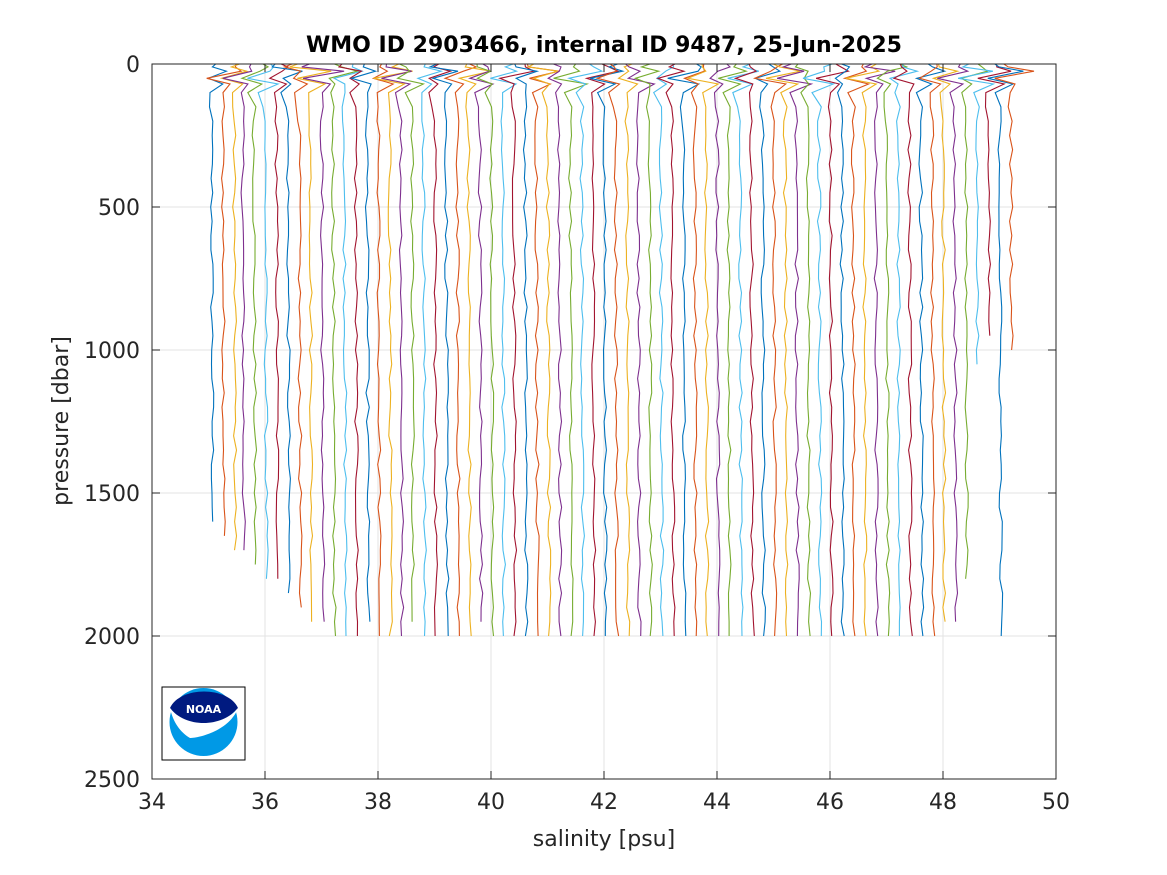 This screenshot has width=1167, height=875. I want to click on x-tick-label: 36, so click(265, 802).